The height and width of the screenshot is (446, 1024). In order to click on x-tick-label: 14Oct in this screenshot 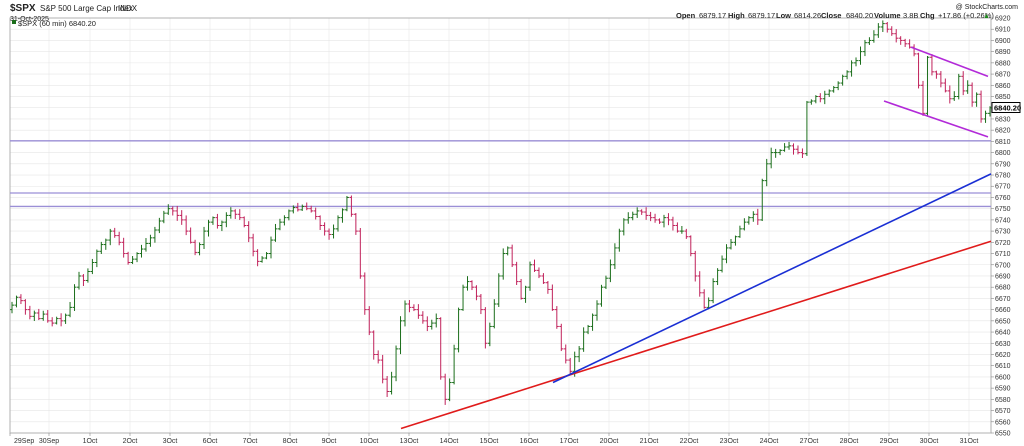, I will do `click(449, 441)`.